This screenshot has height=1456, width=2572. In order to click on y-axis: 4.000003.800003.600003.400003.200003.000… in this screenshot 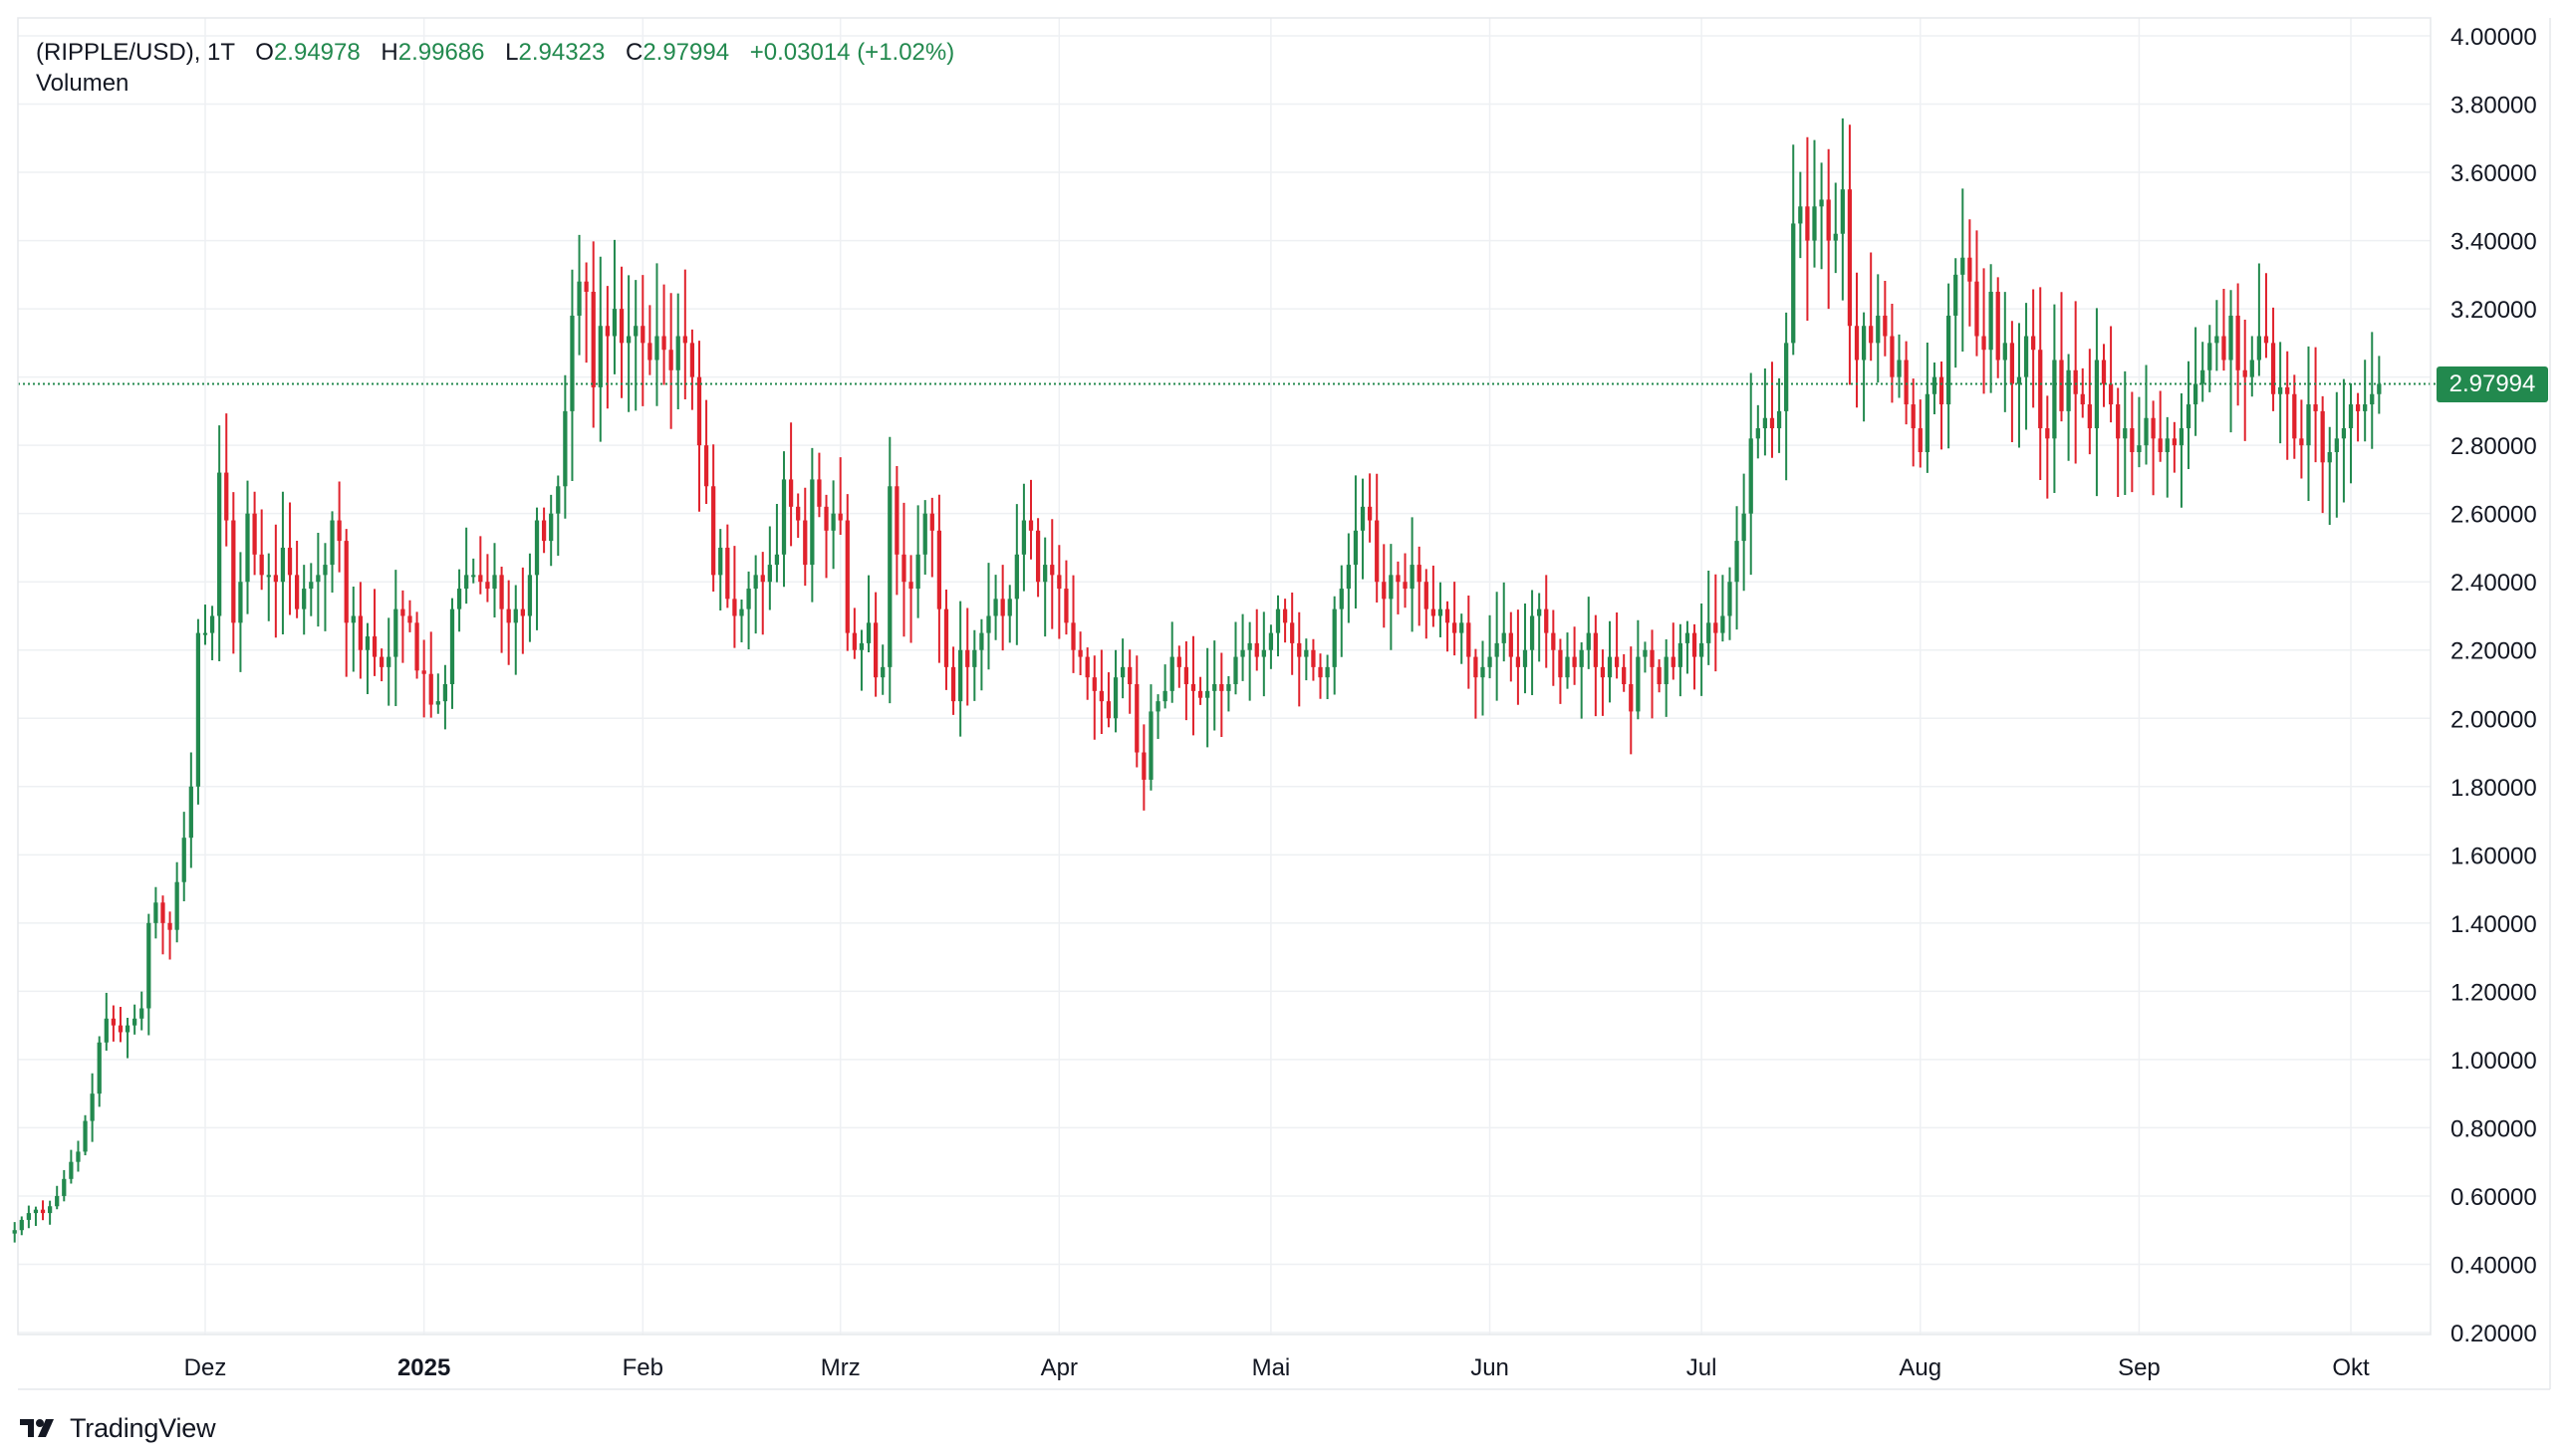, I will do `click(2493, 685)`.